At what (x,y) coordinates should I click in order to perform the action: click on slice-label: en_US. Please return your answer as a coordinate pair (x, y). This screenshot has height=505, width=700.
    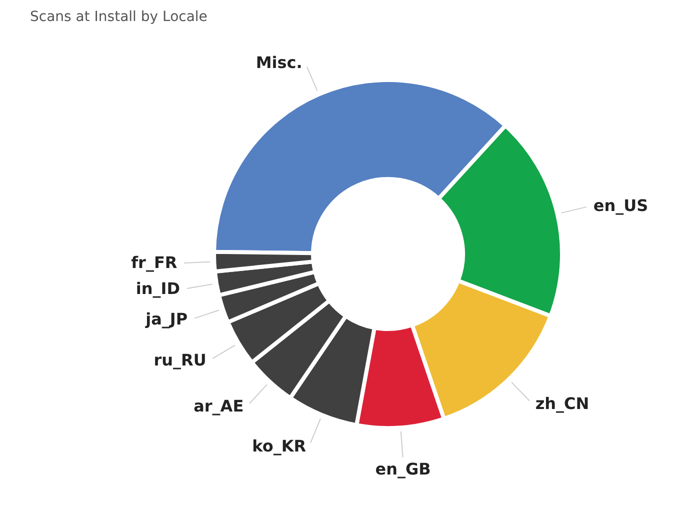
    Looking at the image, I should click on (620, 206).